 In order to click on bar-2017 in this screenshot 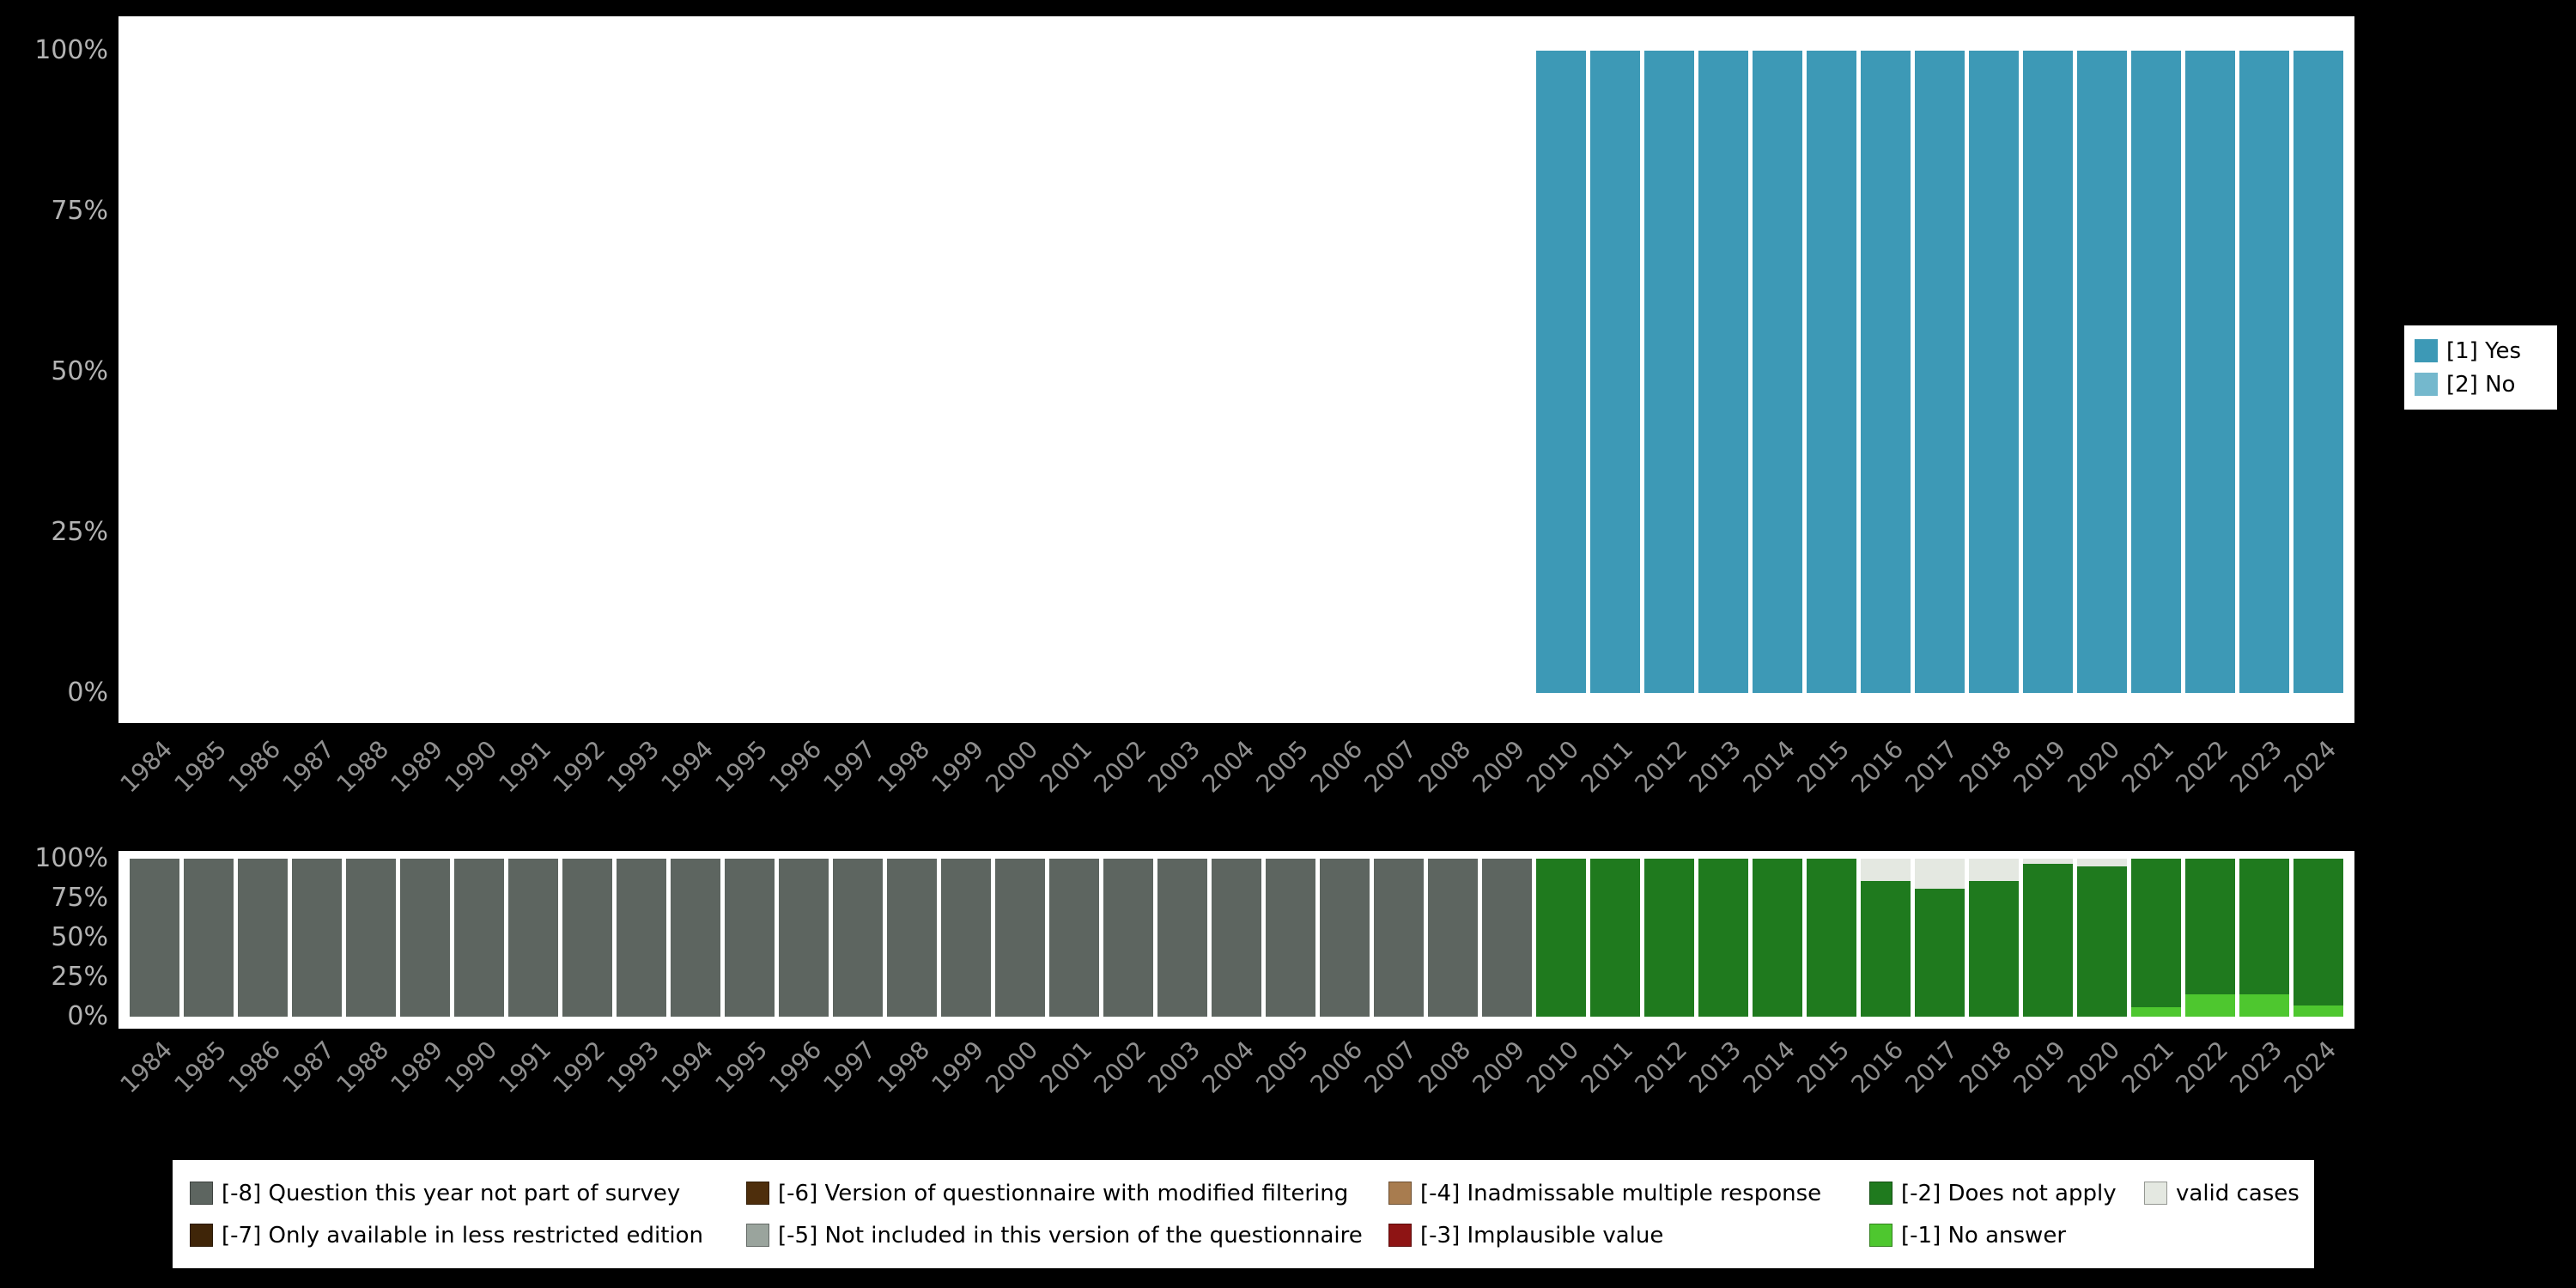, I will do `click(1940, 372)`.